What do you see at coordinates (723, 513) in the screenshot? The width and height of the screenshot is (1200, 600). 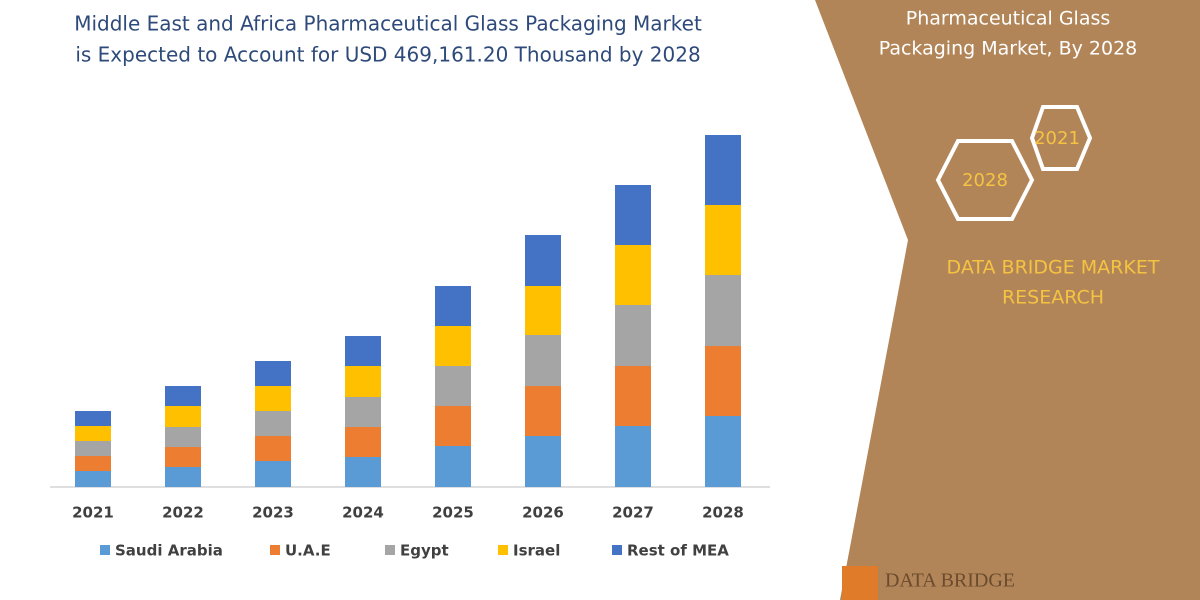 I see `x-tick-label: 2028` at bounding box center [723, 513].